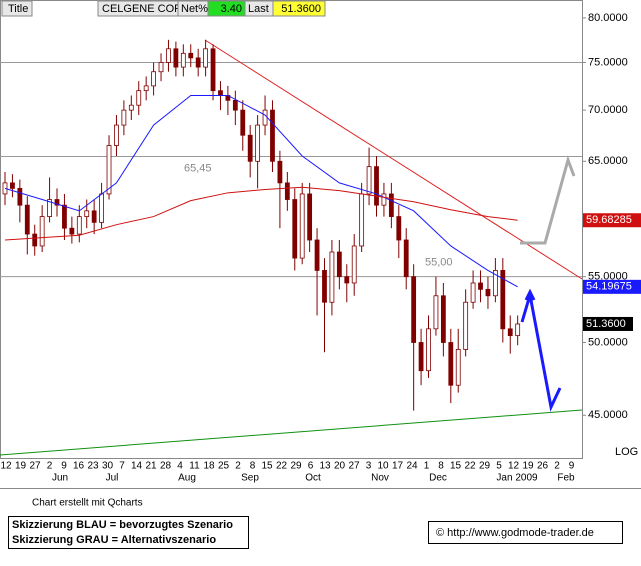  What do you see at coordinates (145, 9) in the screenshot?
I see `symbol: CELGENE CORP` at bounding box center [145, 9].